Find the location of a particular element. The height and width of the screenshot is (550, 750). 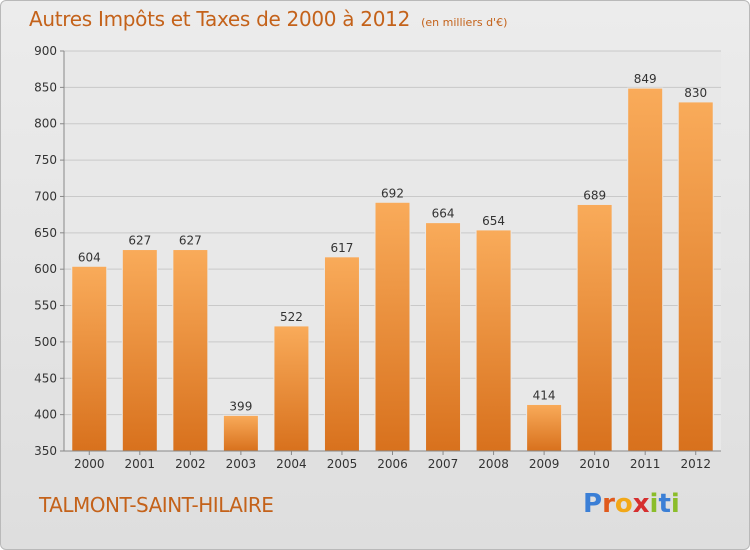

logo-letter: o is located at coordinates (623, 504).